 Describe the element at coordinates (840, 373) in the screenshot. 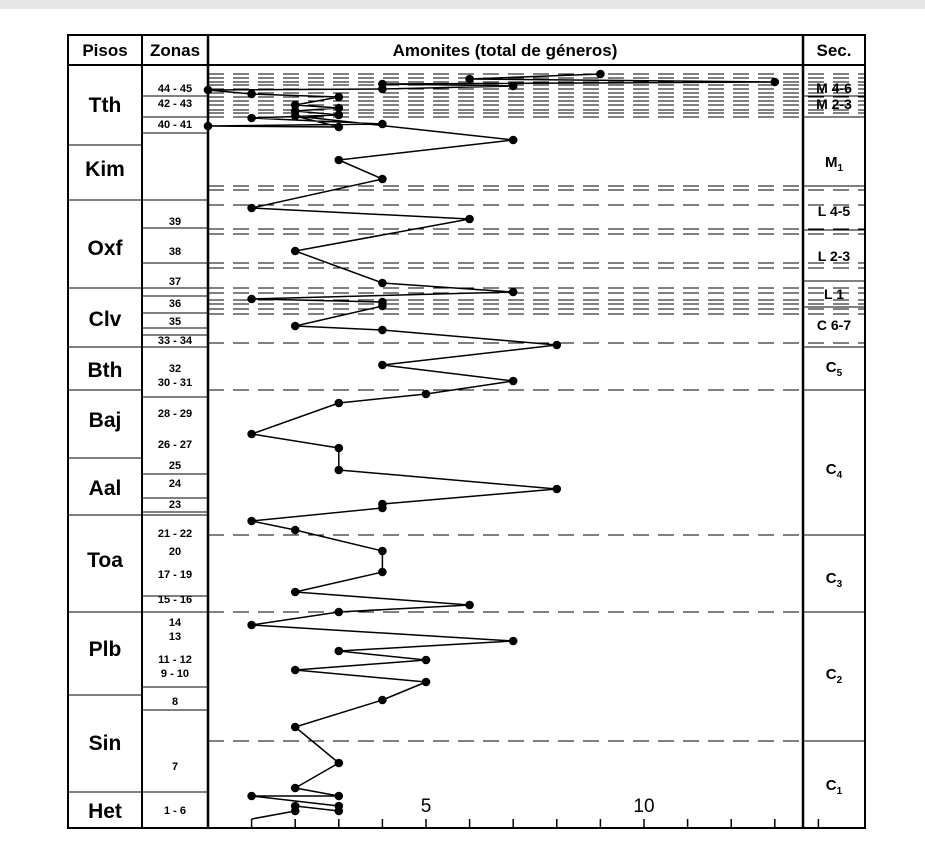

I see `sequence-subscript: 5` at that location.